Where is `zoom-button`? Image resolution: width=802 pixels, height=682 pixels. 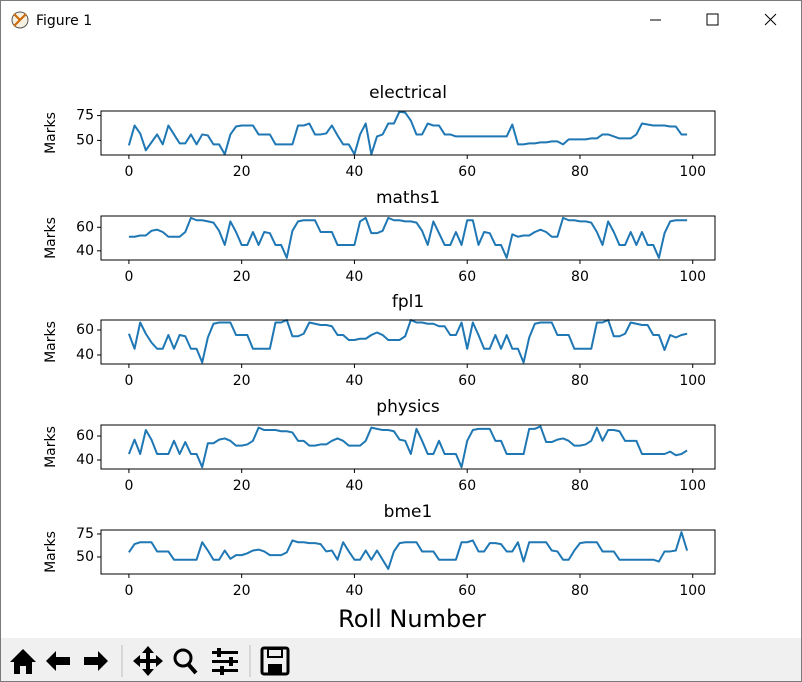 zoom-button is located at coordinates (185, 661).